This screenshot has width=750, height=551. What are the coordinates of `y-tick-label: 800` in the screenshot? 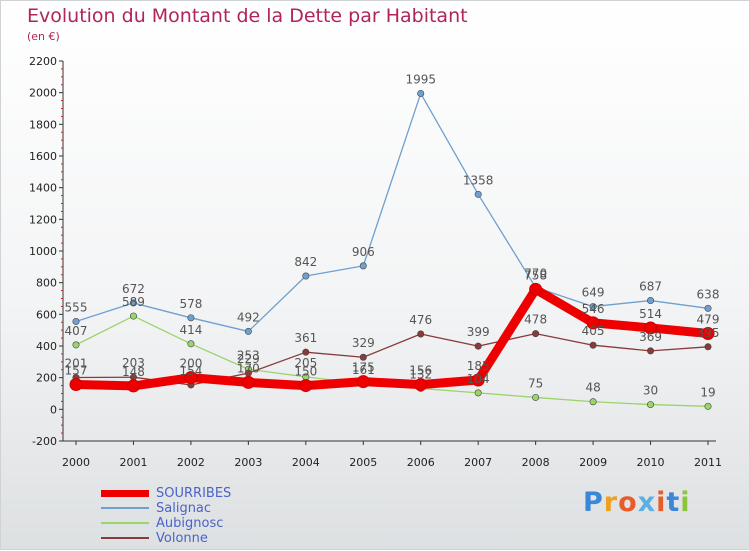 It's located at (46, 283).